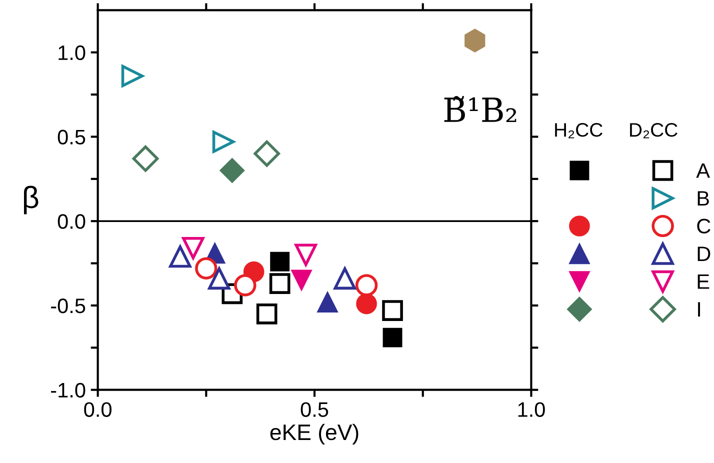 This screenshot has width=714, height=463. Describe the element at coordinates (68, 390) in the screenshot. I see `y-tick-label: -1.0` at that location.